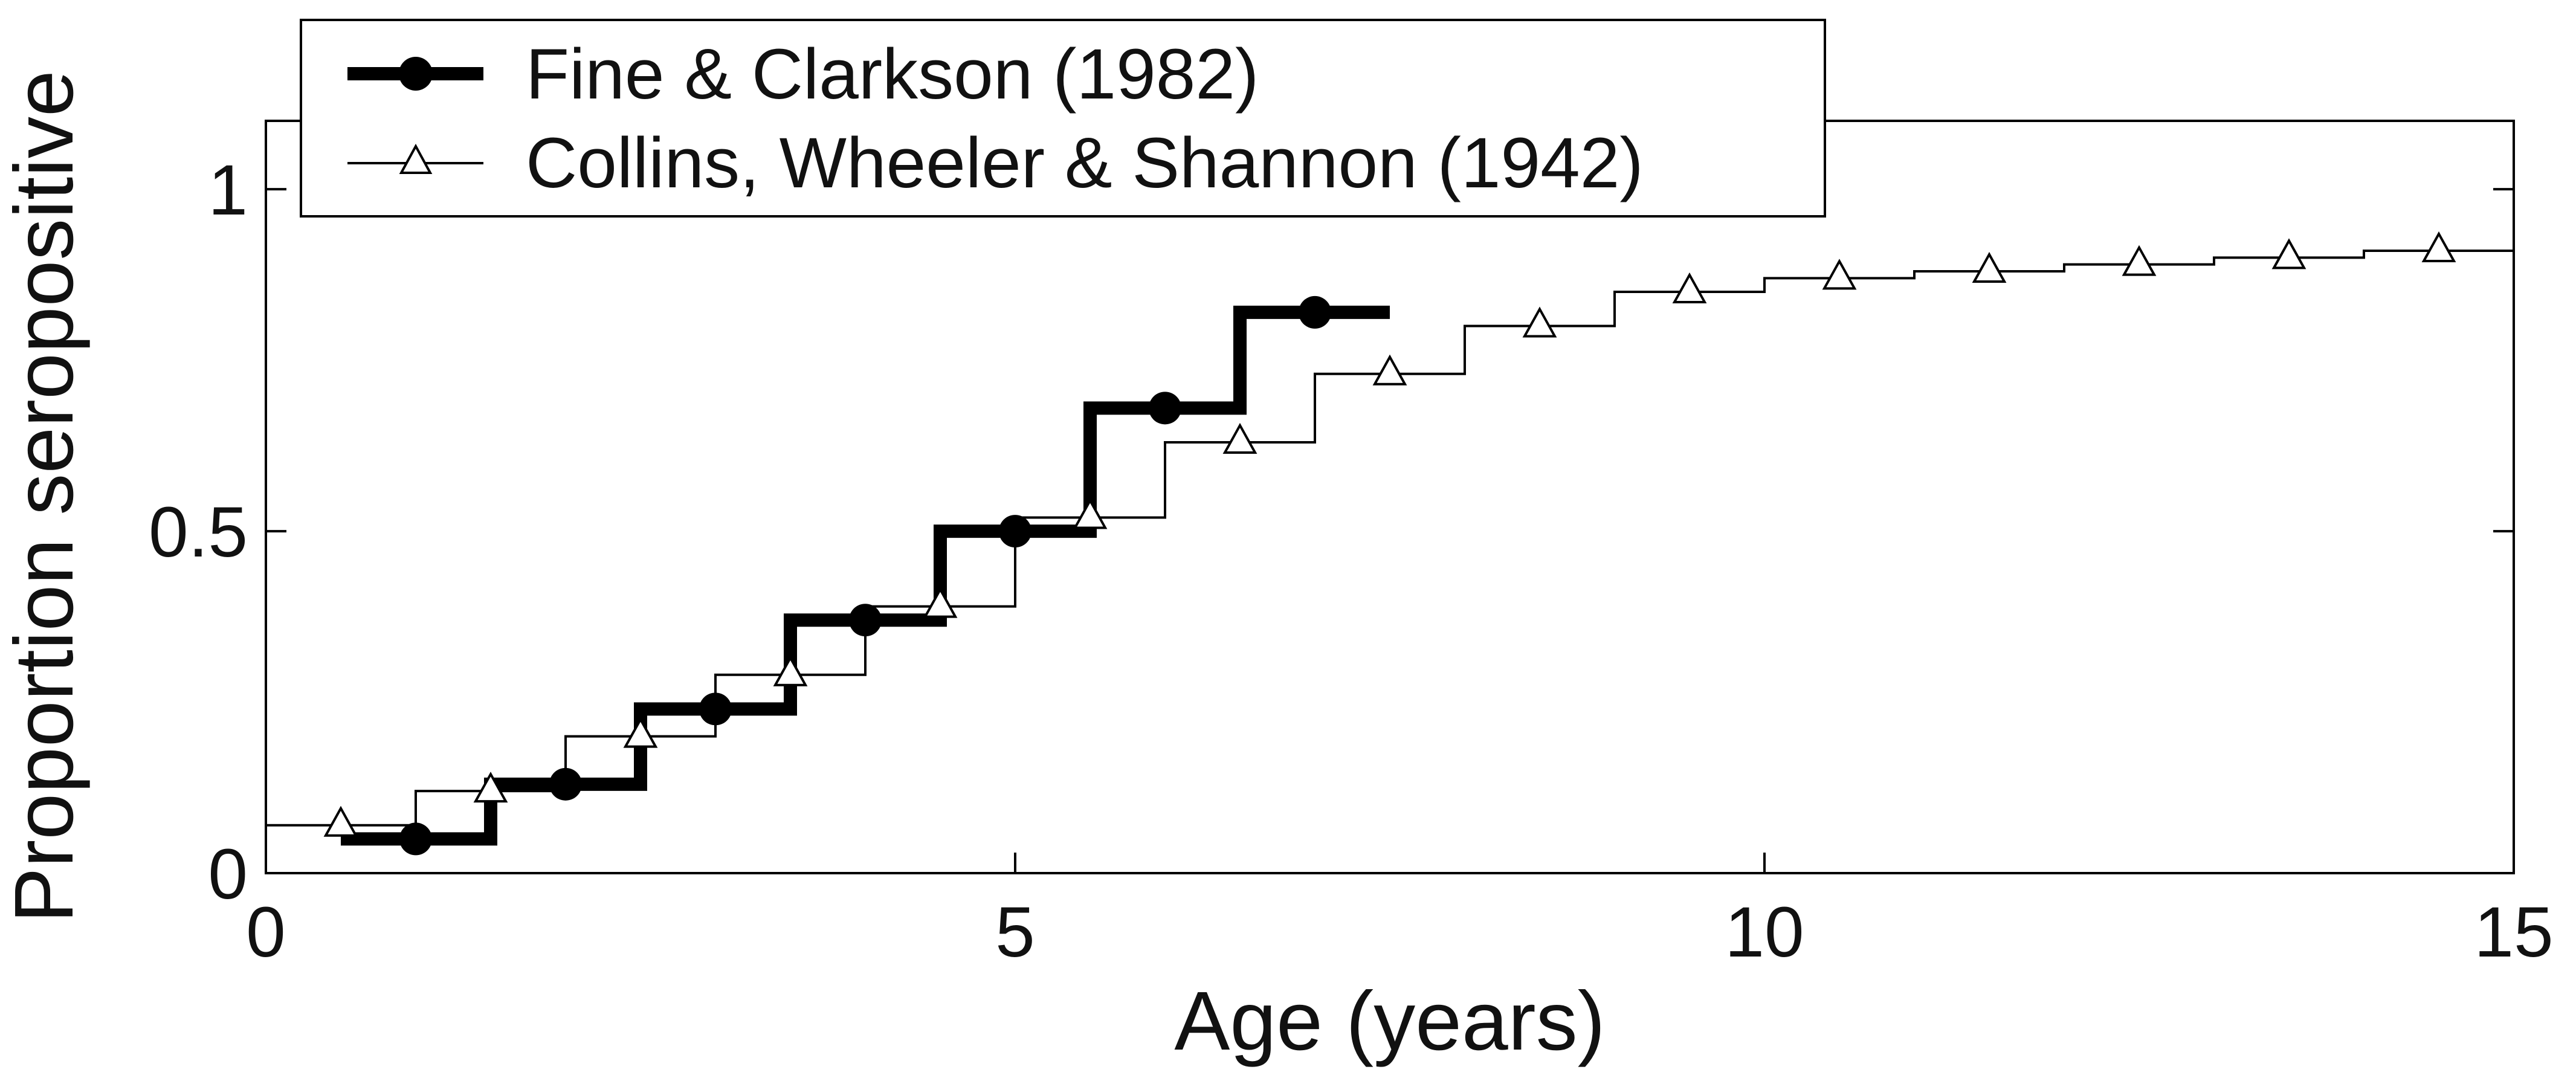 The image size is (2576, 1081). Describe the element at coordinates (228, 190) in the screenshot. I see `y-tick-label: 1` at that location.